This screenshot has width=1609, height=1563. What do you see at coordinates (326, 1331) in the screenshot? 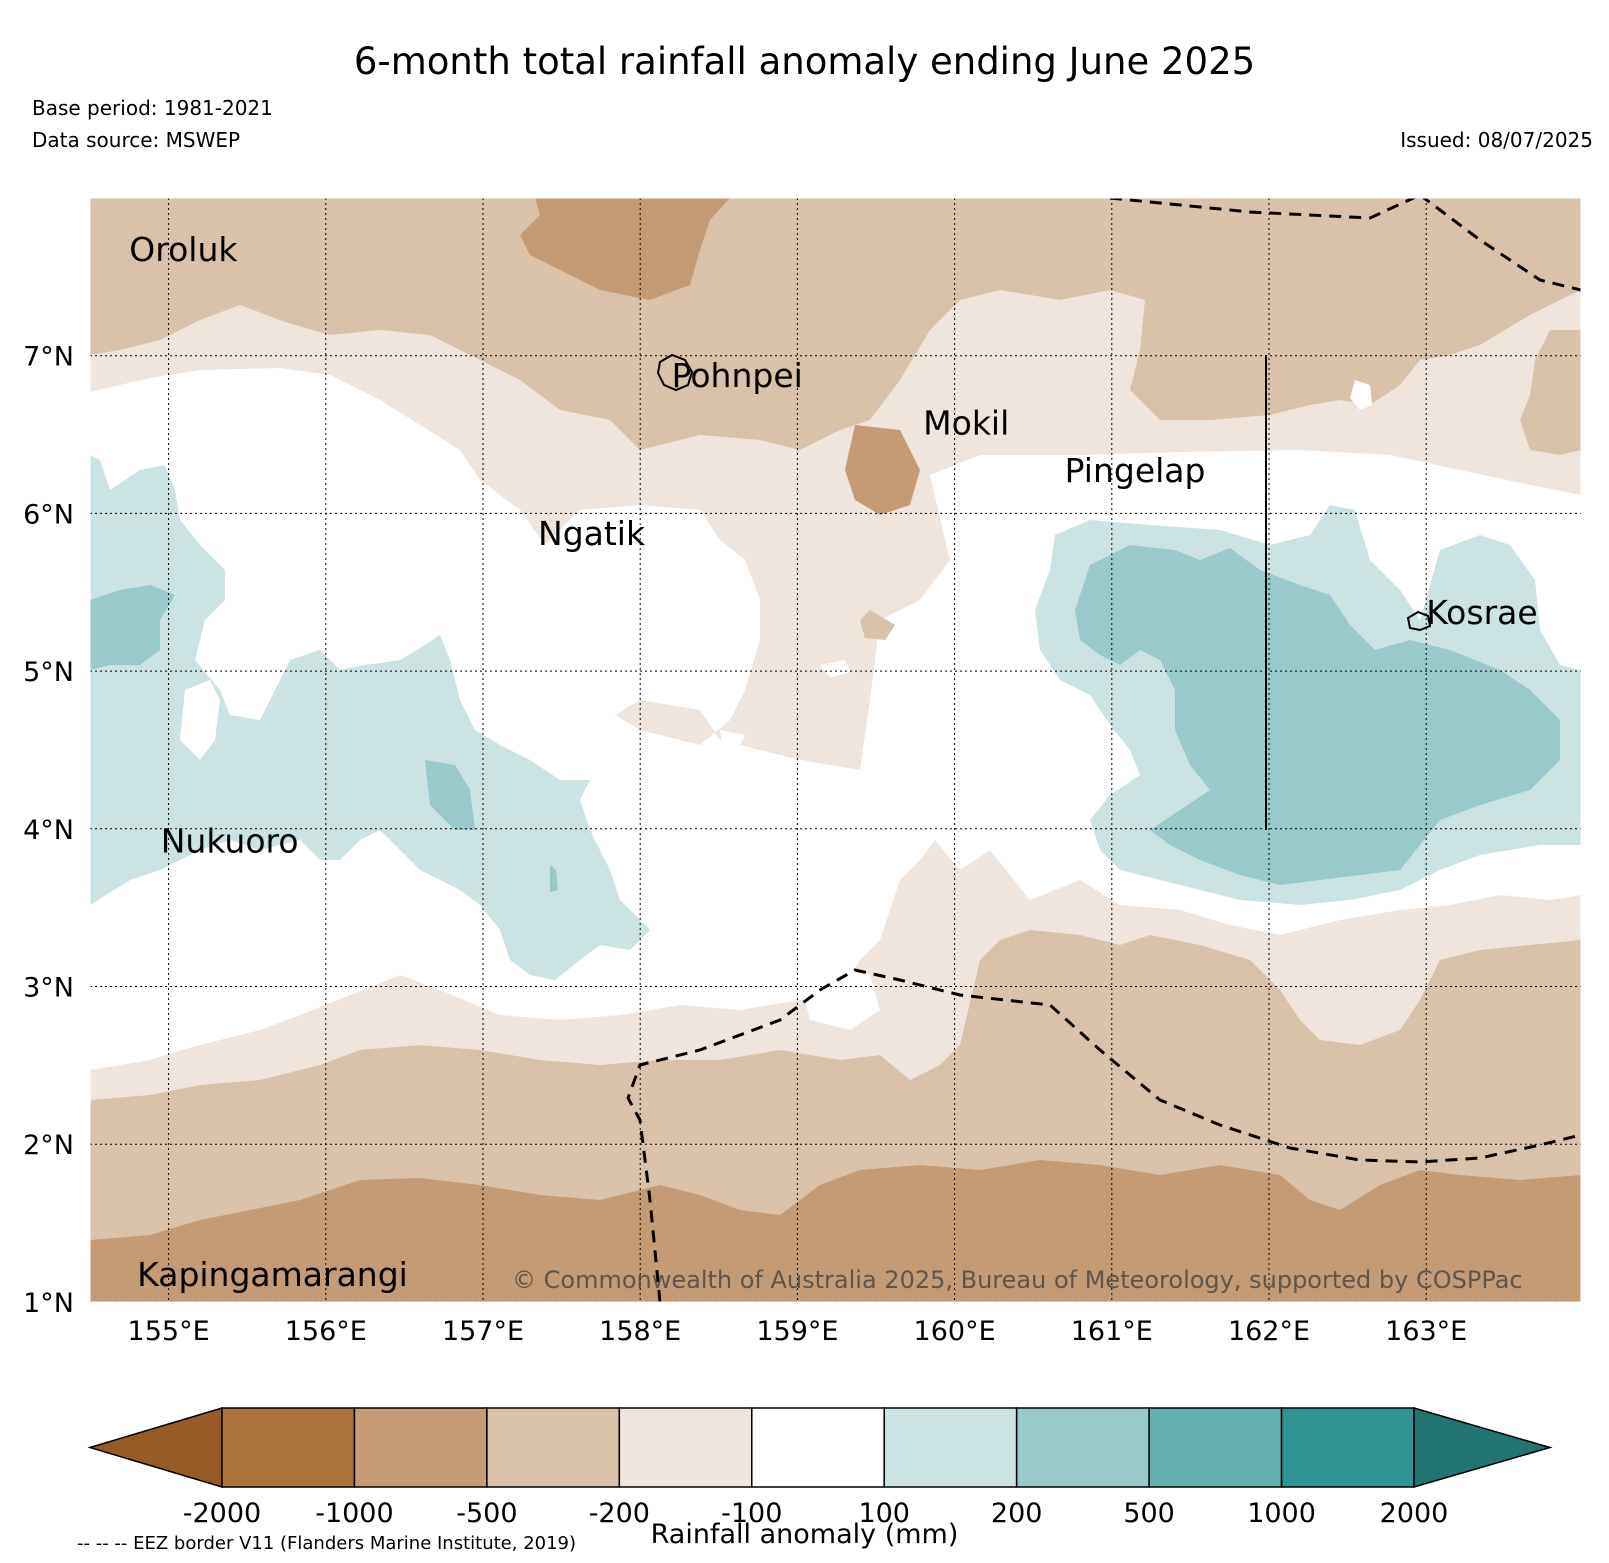
I see `longitude-tick-label: 156°E` at bounding box center [326, 1331].